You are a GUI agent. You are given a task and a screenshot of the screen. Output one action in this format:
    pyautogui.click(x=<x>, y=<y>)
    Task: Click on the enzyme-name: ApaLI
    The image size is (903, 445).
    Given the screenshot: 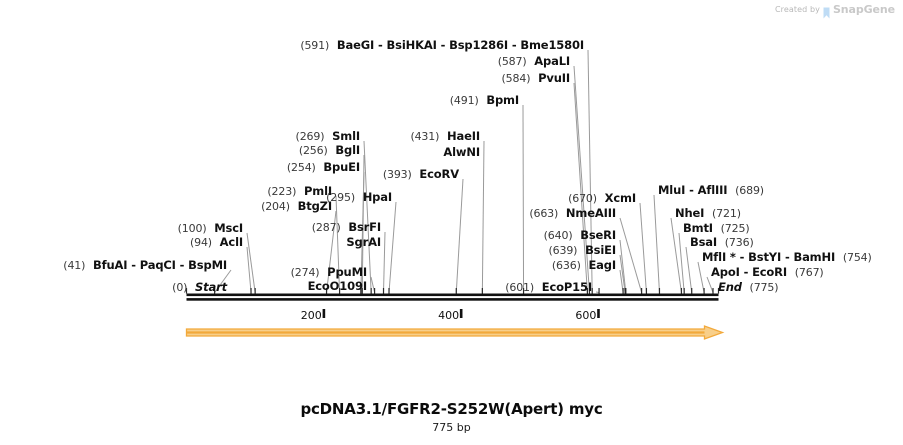 What is the action you would take?
    pyautogui.click(x=552, y=61)
    